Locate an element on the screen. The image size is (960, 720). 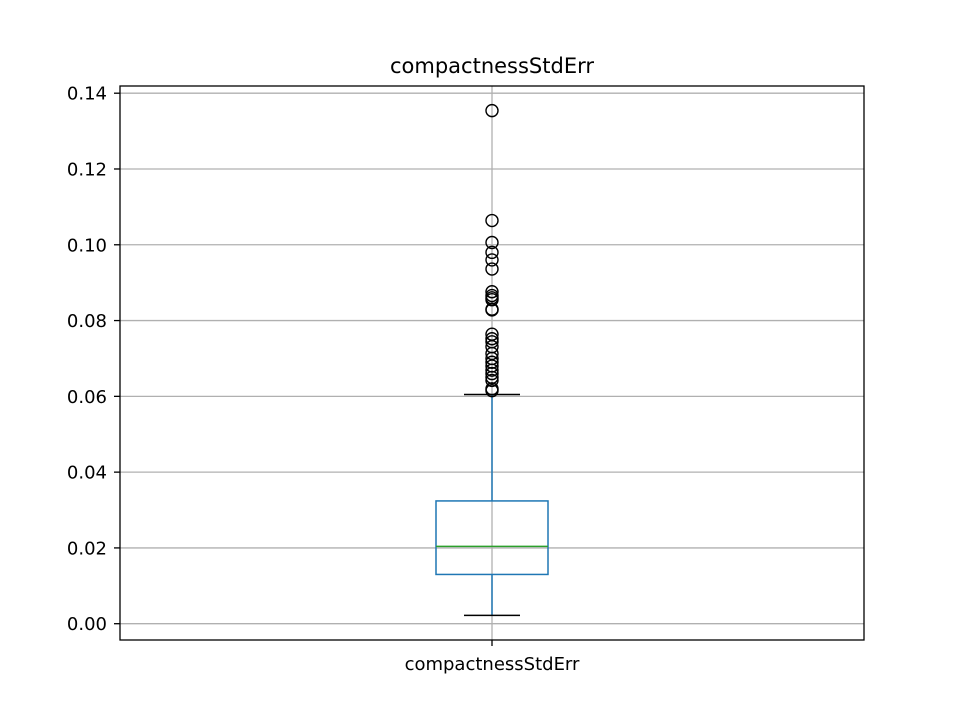
x-tick-label: compactnessStdErr is located at coordinates (492, 664).